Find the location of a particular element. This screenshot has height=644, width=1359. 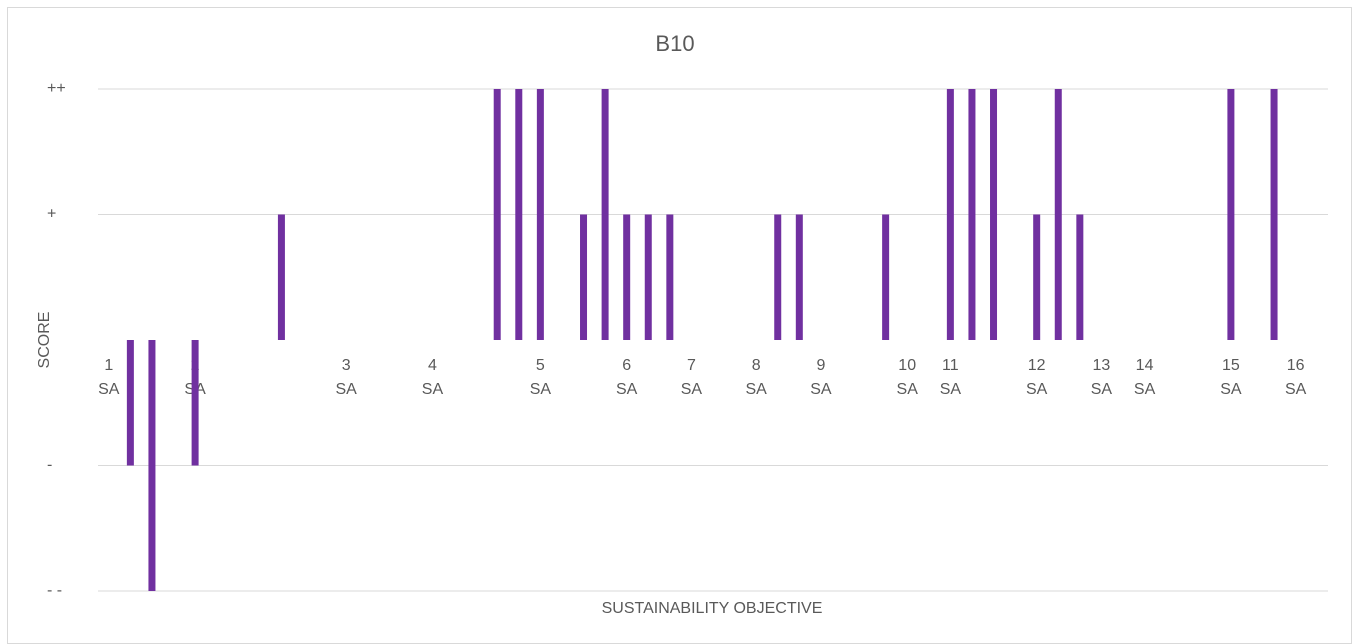

y-tick-label: ++ is located at coordinates (56, 88).